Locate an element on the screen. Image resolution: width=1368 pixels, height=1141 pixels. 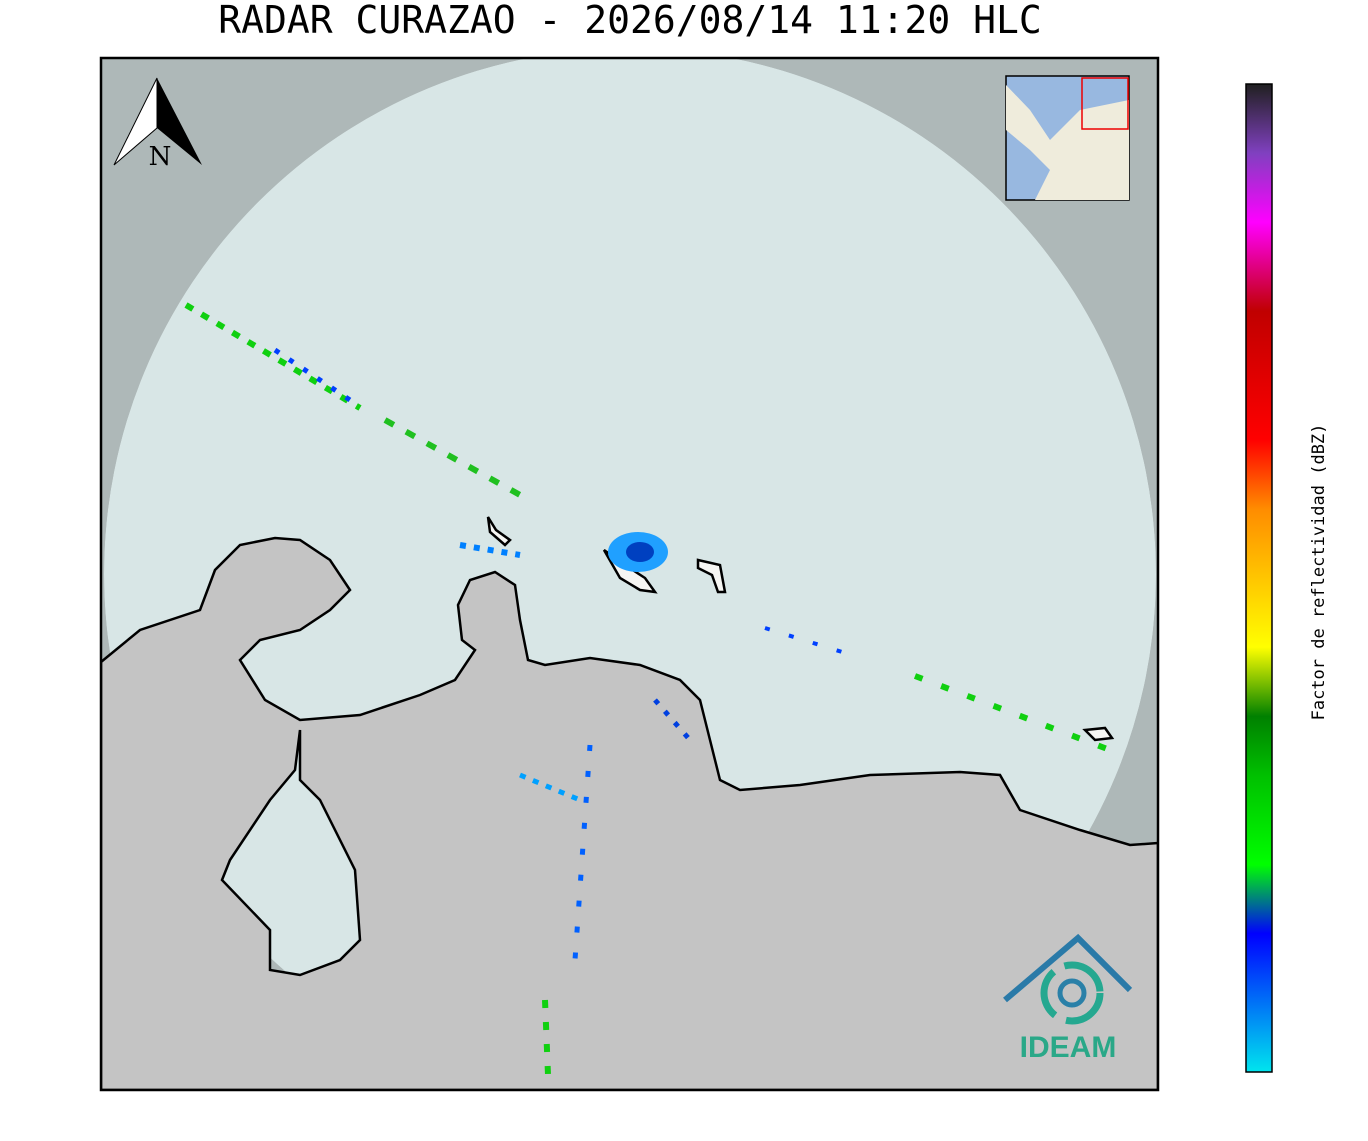
logo-text: IDEAM is located at coordinates (1068, 1047).